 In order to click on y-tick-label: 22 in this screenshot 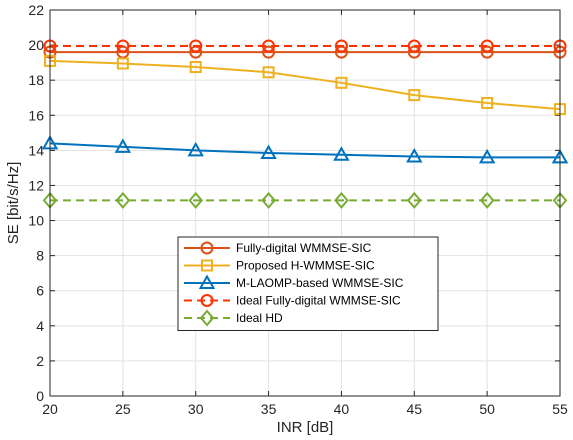, I will do `click(36, 10)`.